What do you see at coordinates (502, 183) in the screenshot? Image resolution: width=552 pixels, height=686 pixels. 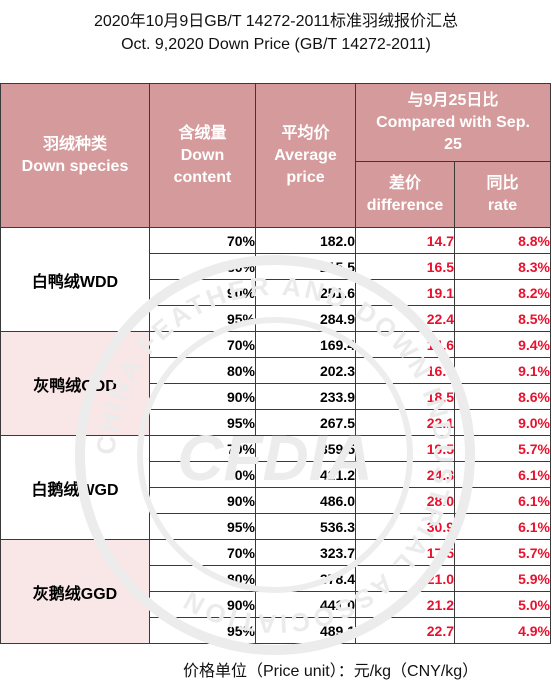 I see `header-rate-cn: 同比` at bounding box center [502, 183].